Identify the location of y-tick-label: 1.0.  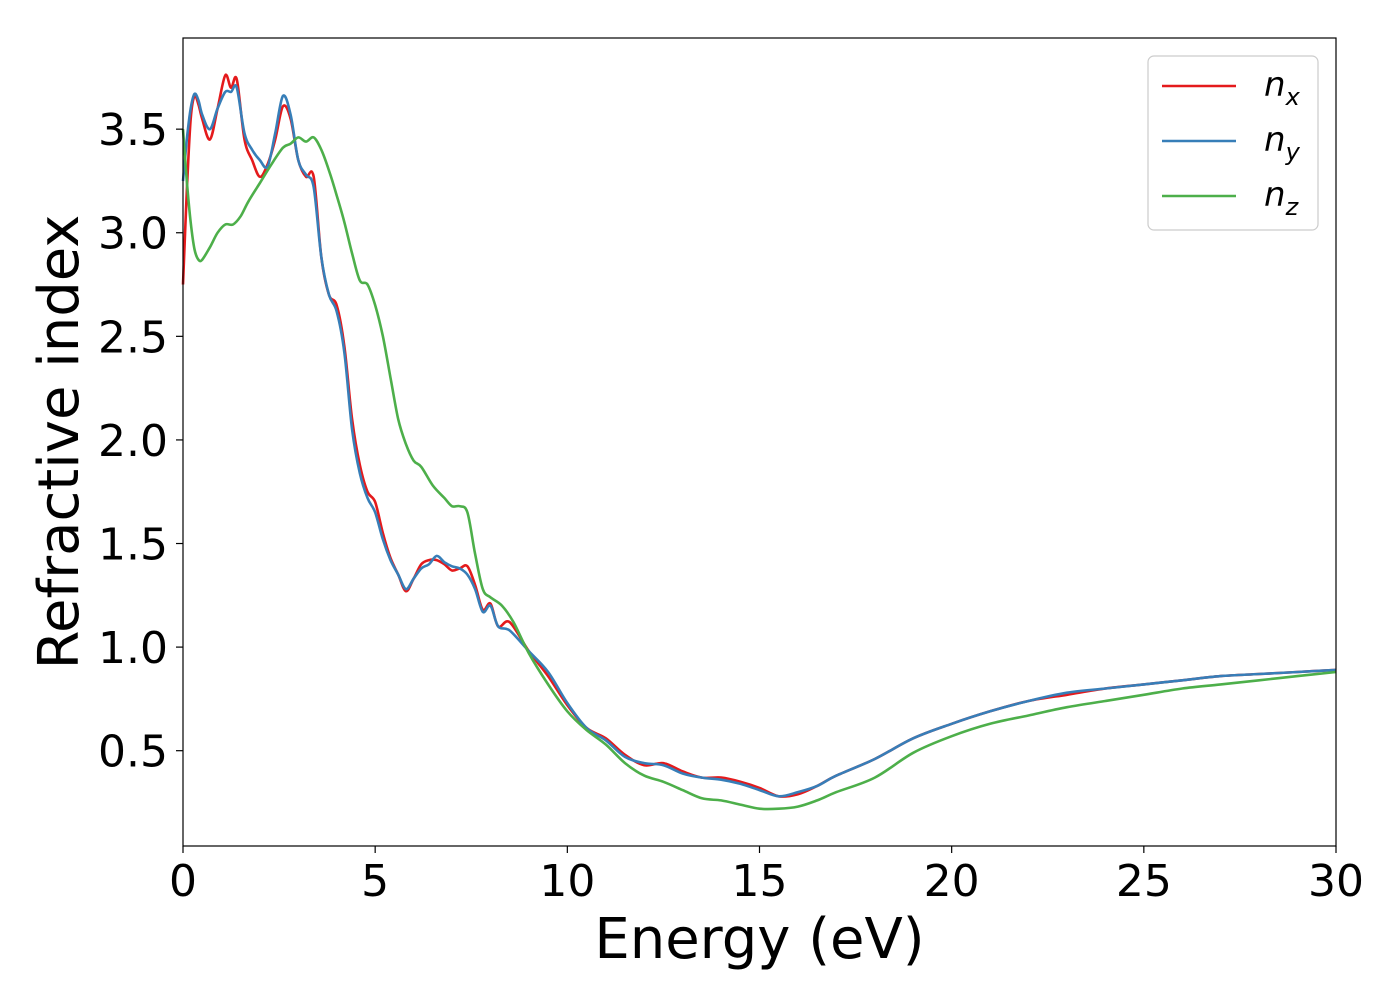
(133, 648).